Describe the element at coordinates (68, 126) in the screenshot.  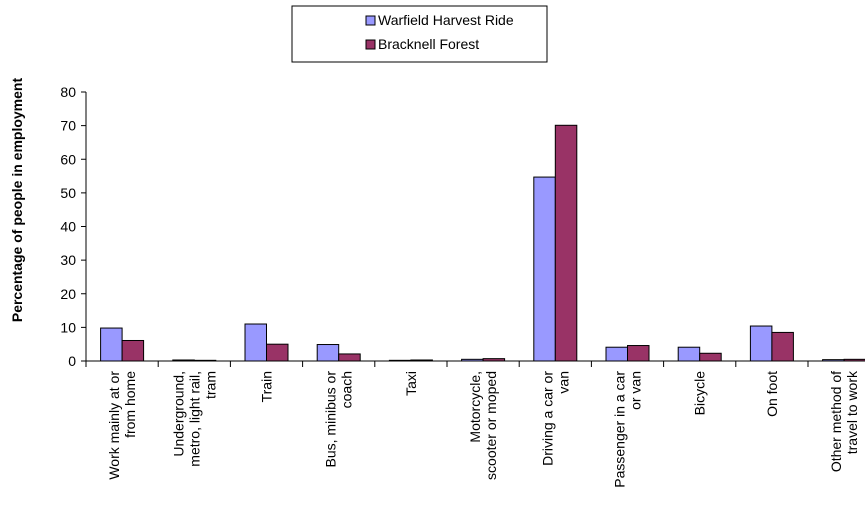
I see `y-tick-label: 70` at that location.